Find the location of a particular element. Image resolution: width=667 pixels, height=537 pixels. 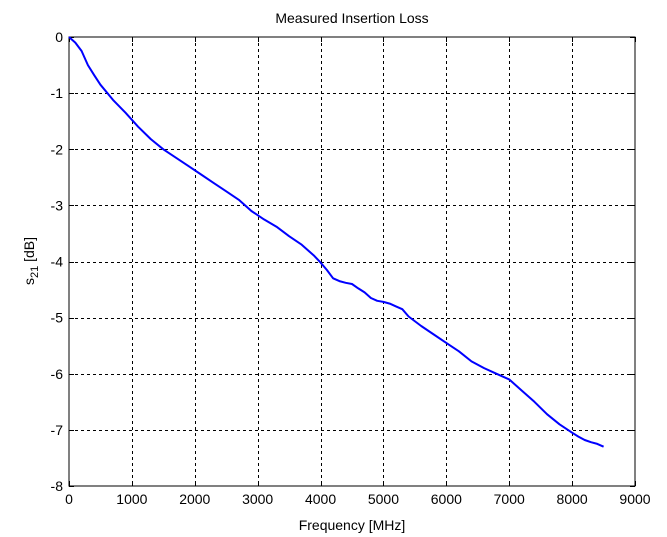

y-axis-title-main: s is located at coordinates (29, 281).